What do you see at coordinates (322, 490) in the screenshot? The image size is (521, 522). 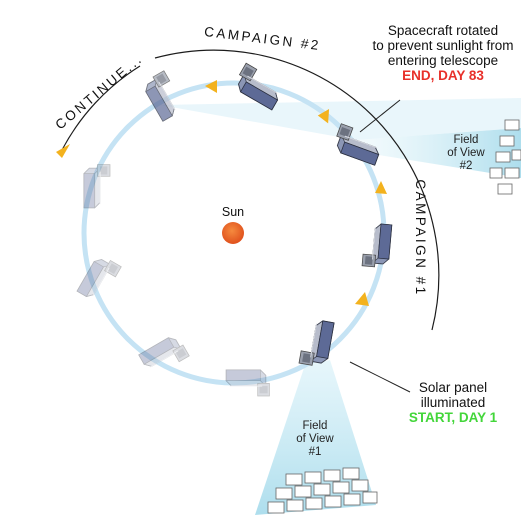 I see `field-of-view-1-detector-grid` at bounding box center [322, 490].